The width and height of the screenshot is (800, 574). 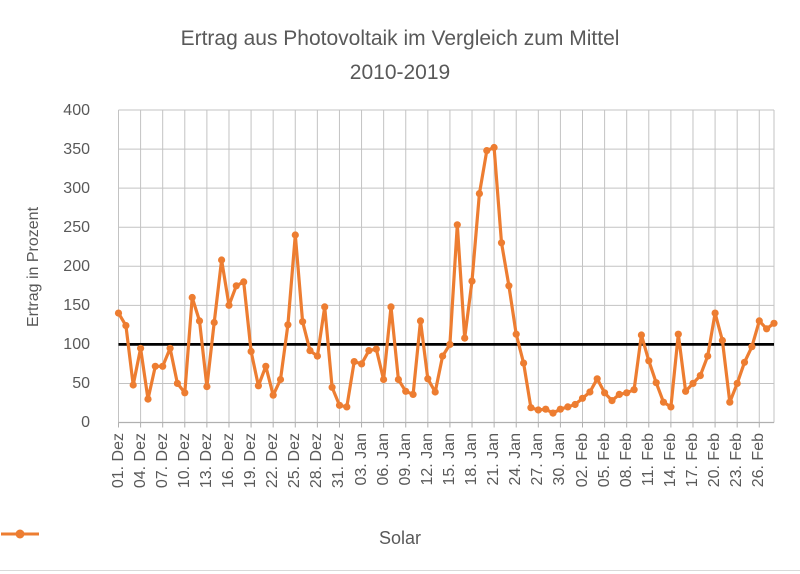 I want to click on x-tick-label: 30. Jan, so click(x=560, y=458).